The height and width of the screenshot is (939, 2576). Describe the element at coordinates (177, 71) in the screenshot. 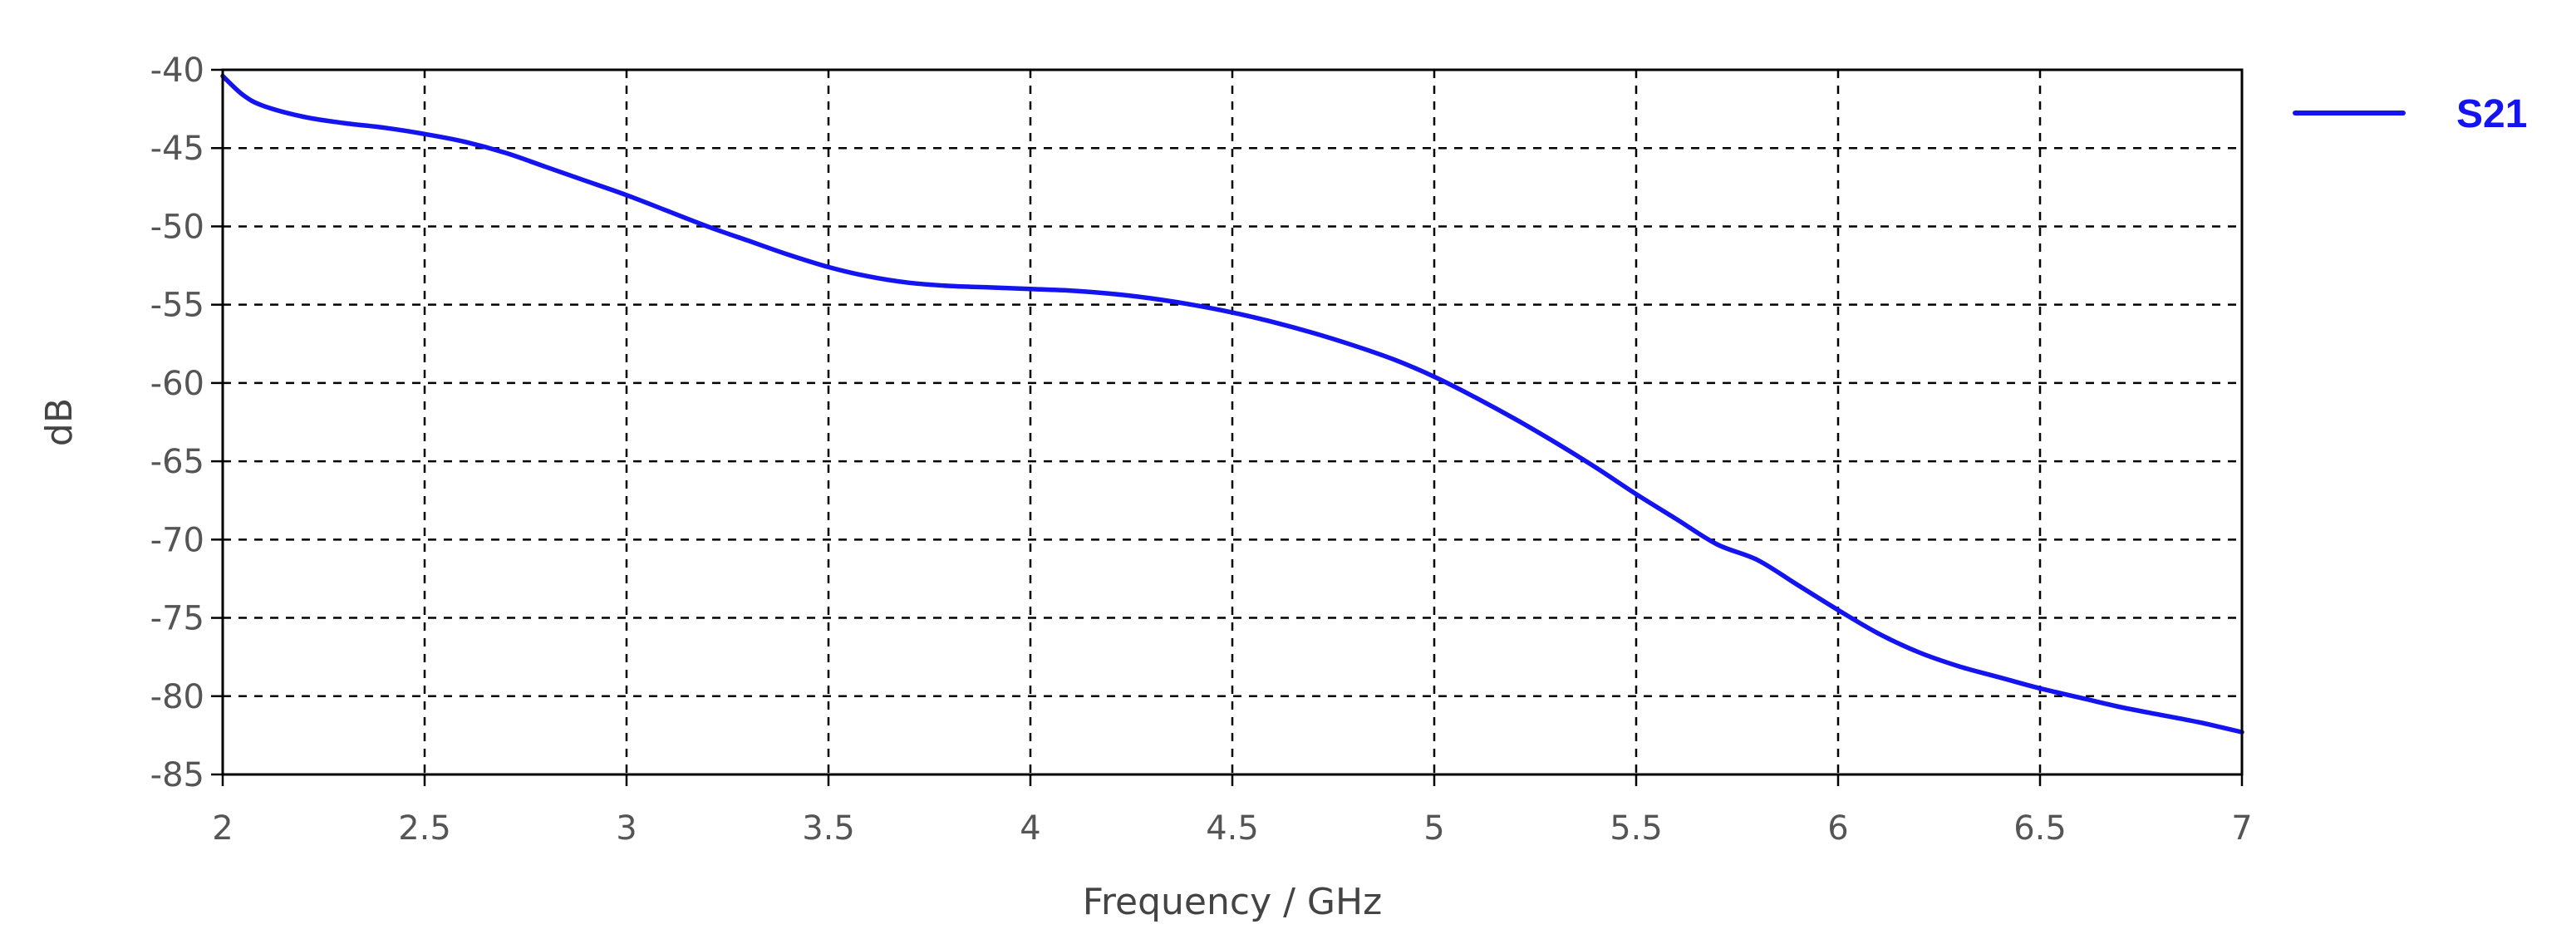

I see `y-tick-label: -40` at that location.